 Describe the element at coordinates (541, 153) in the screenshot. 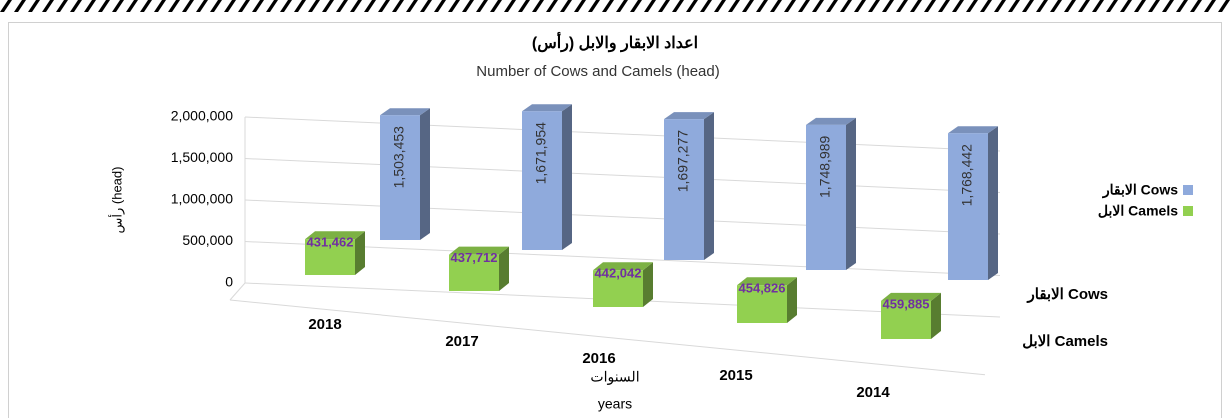

I see `data-label: 1,671,954` at that location.